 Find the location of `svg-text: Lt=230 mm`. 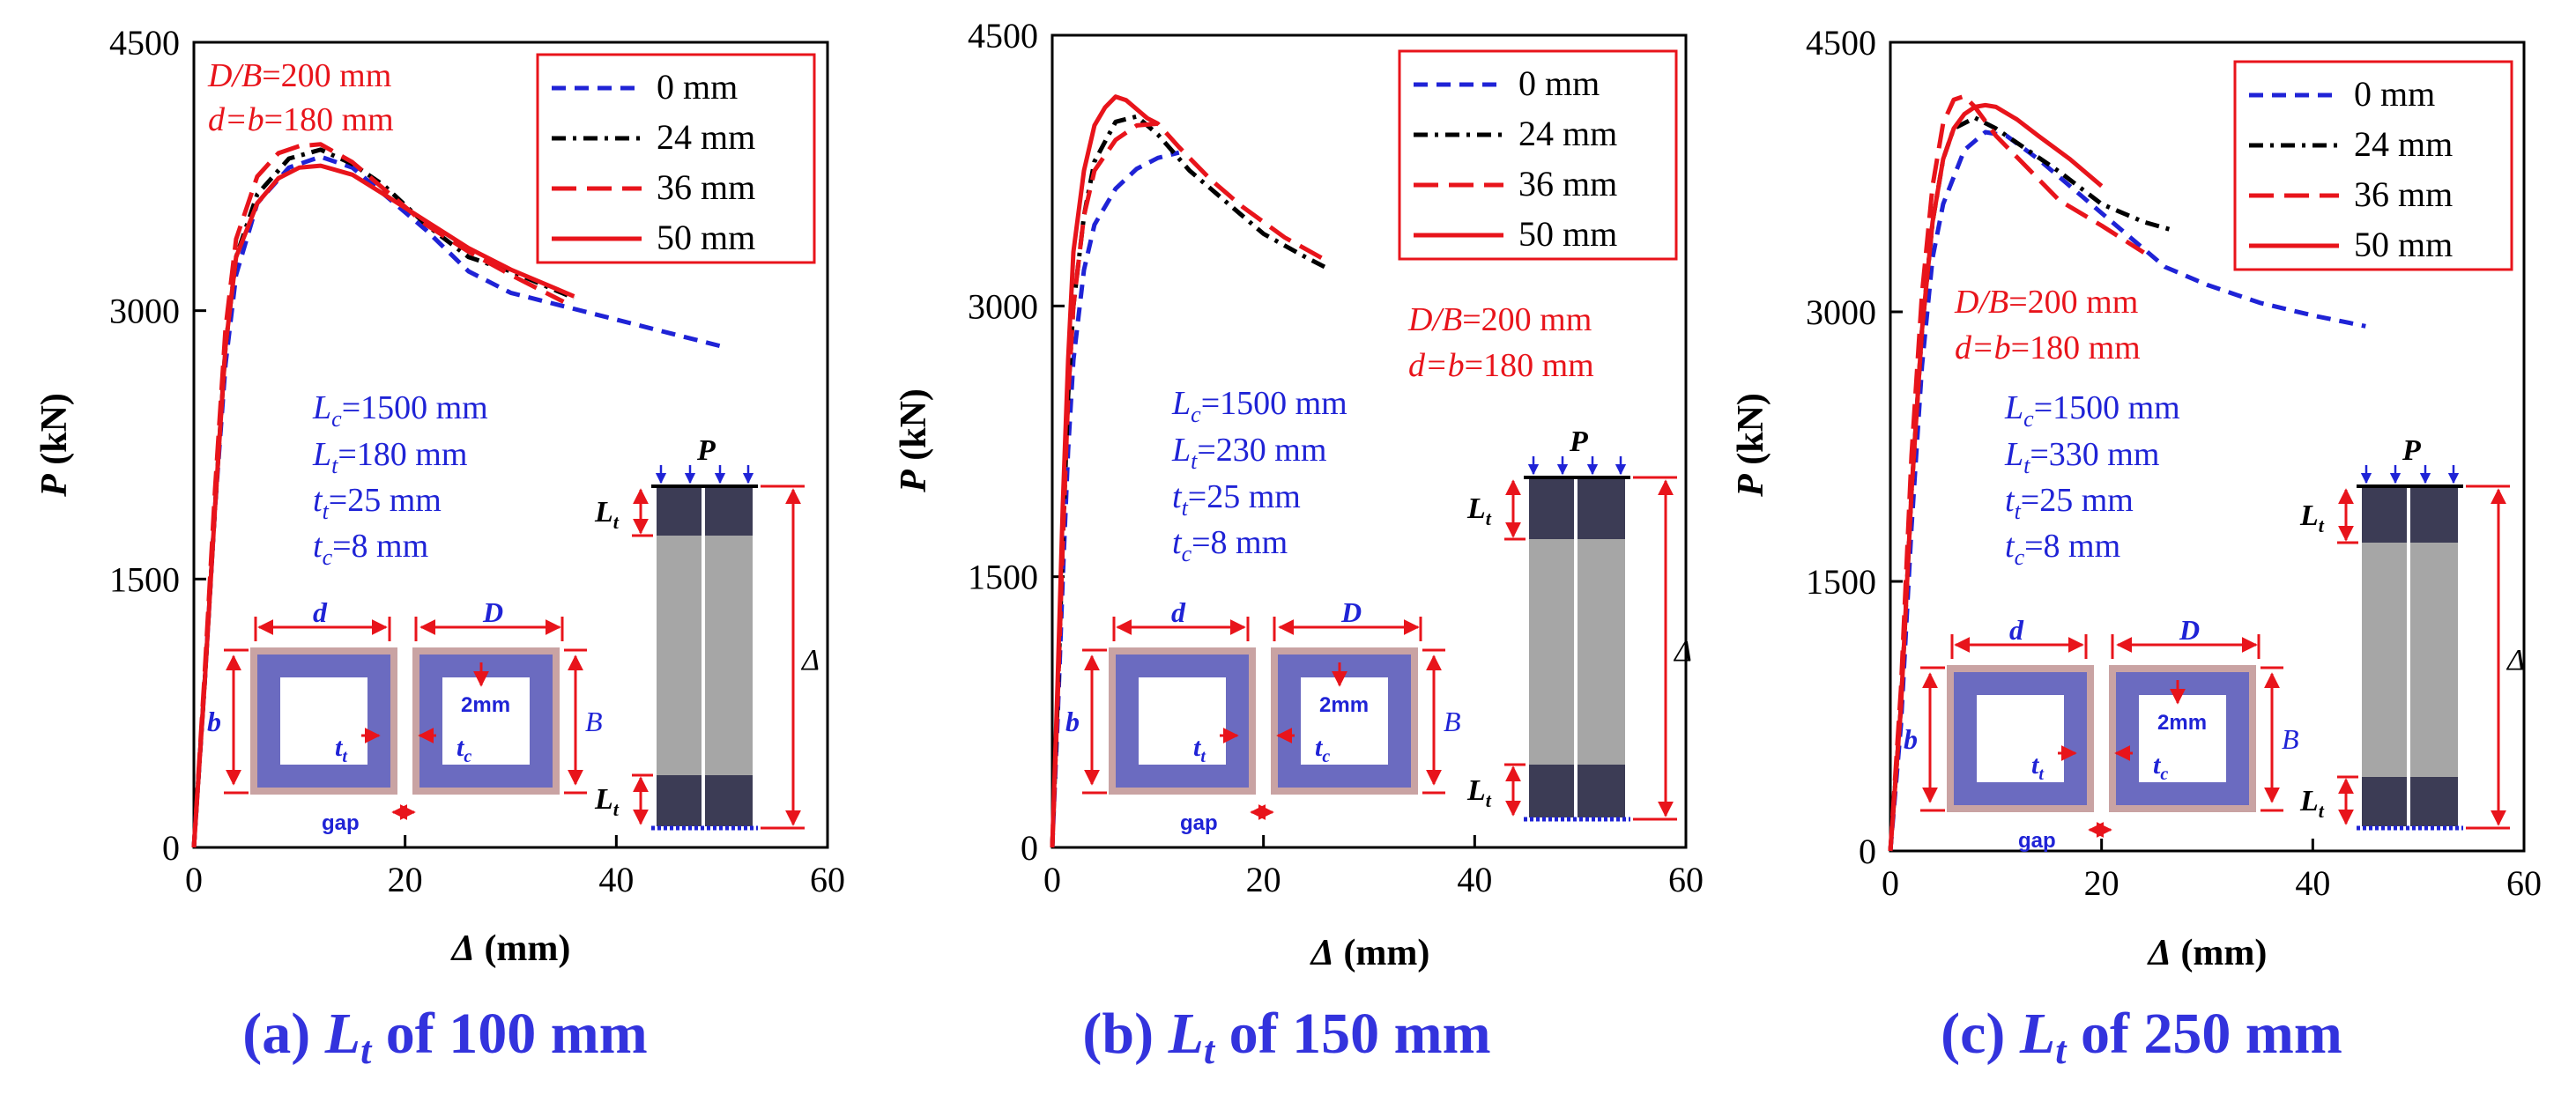

svg-text: Lt=230 mm is located at coordinates (1248, 453).